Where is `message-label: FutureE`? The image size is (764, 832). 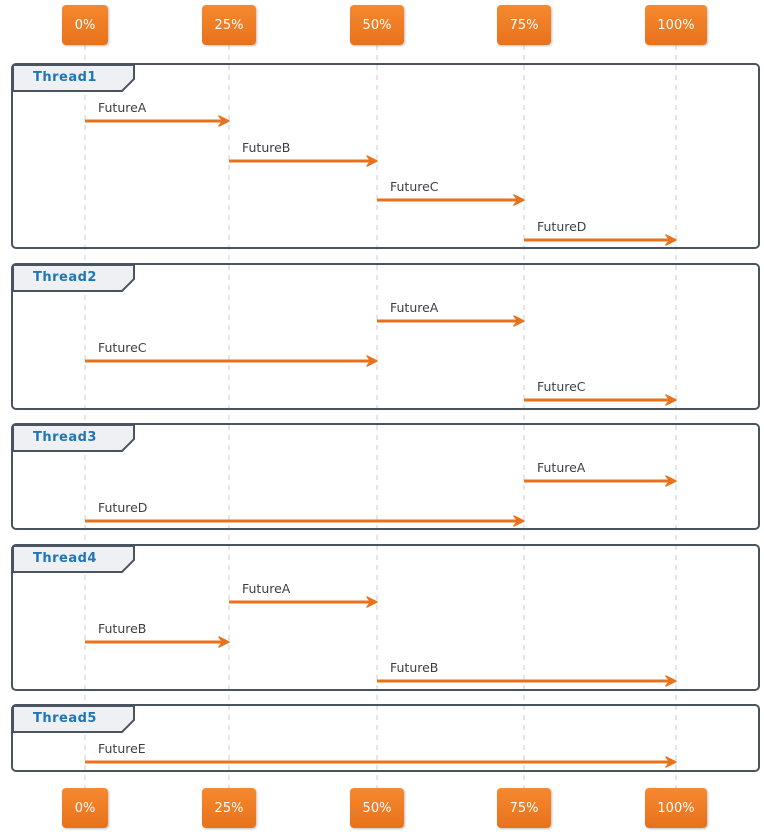 message-label: FutureE is located at coordinates (122, 748).